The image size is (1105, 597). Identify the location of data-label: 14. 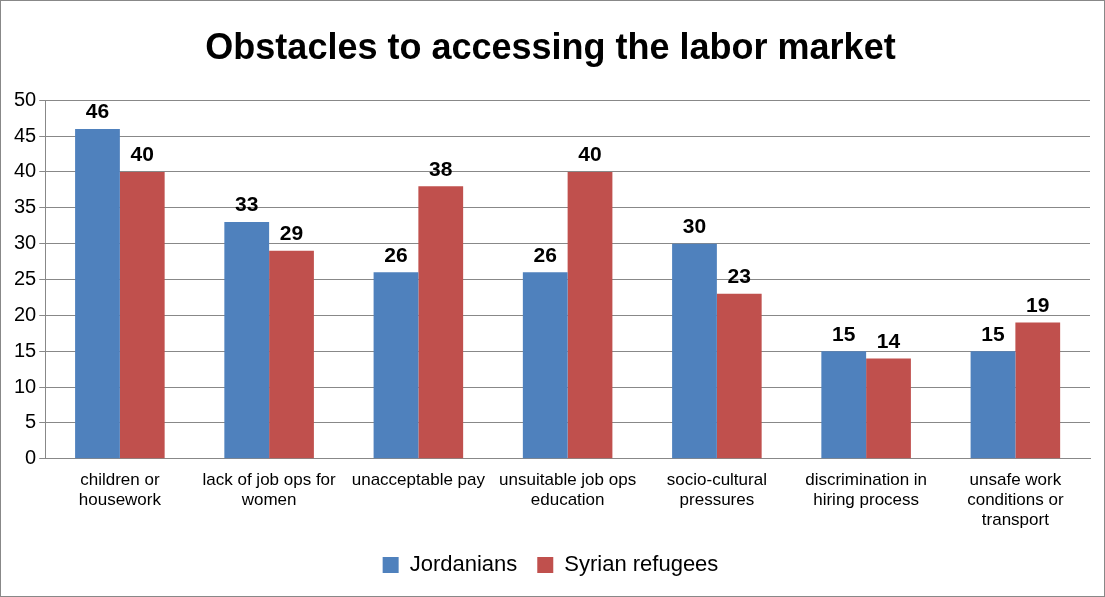
(888, 340).